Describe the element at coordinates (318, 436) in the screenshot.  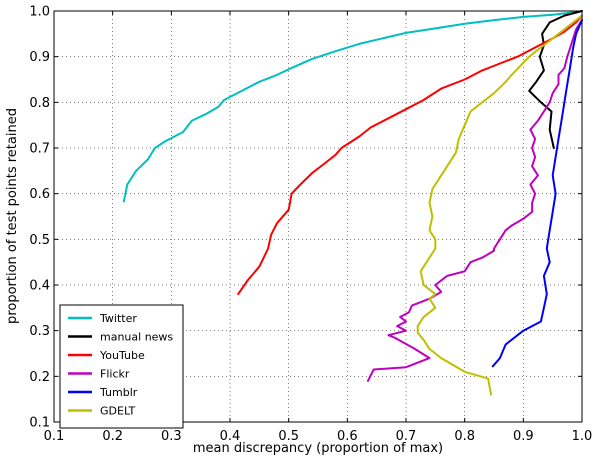
I see `x-tick-labels: 0.1 0.2 0.3 0.4 0.5 0.6 0.7 0.8 0.9 1.0` at that location.